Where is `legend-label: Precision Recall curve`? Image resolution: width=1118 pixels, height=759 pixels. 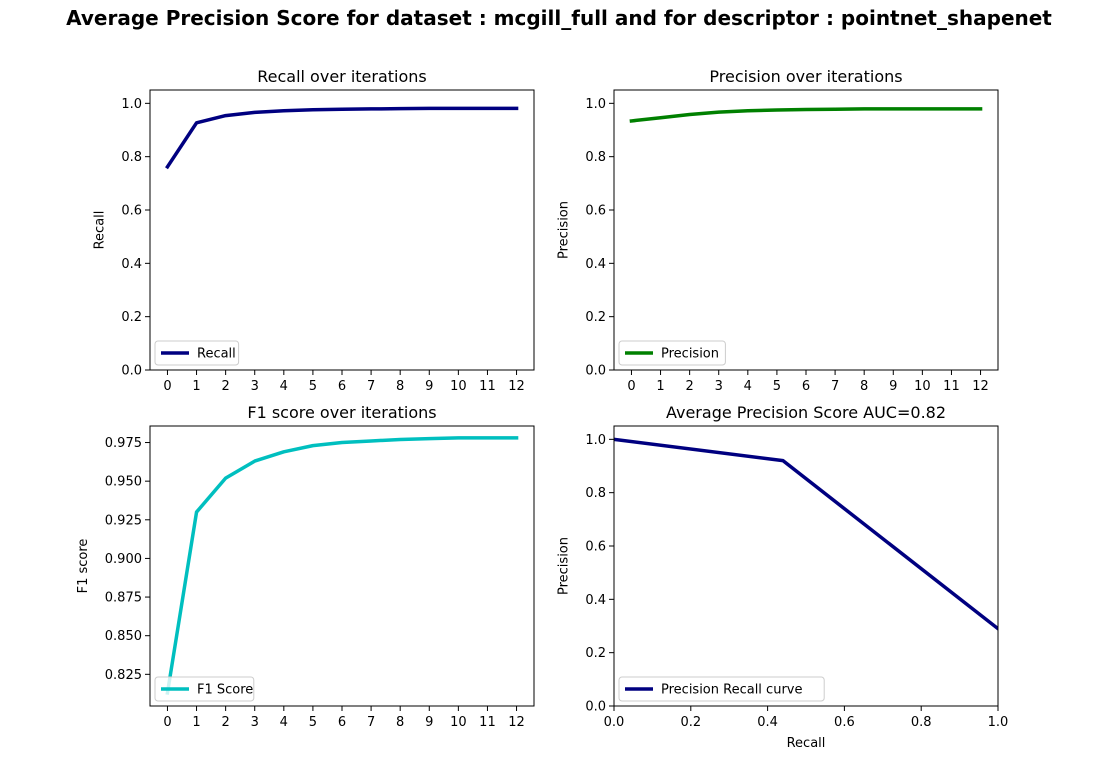 legend-label: Precision Recall curve is located at coordinates (731, 690).